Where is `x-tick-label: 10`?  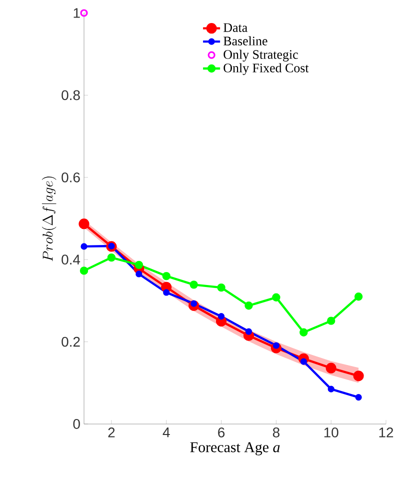 x-tick-label: 10 is located at coordinates (331, 433).